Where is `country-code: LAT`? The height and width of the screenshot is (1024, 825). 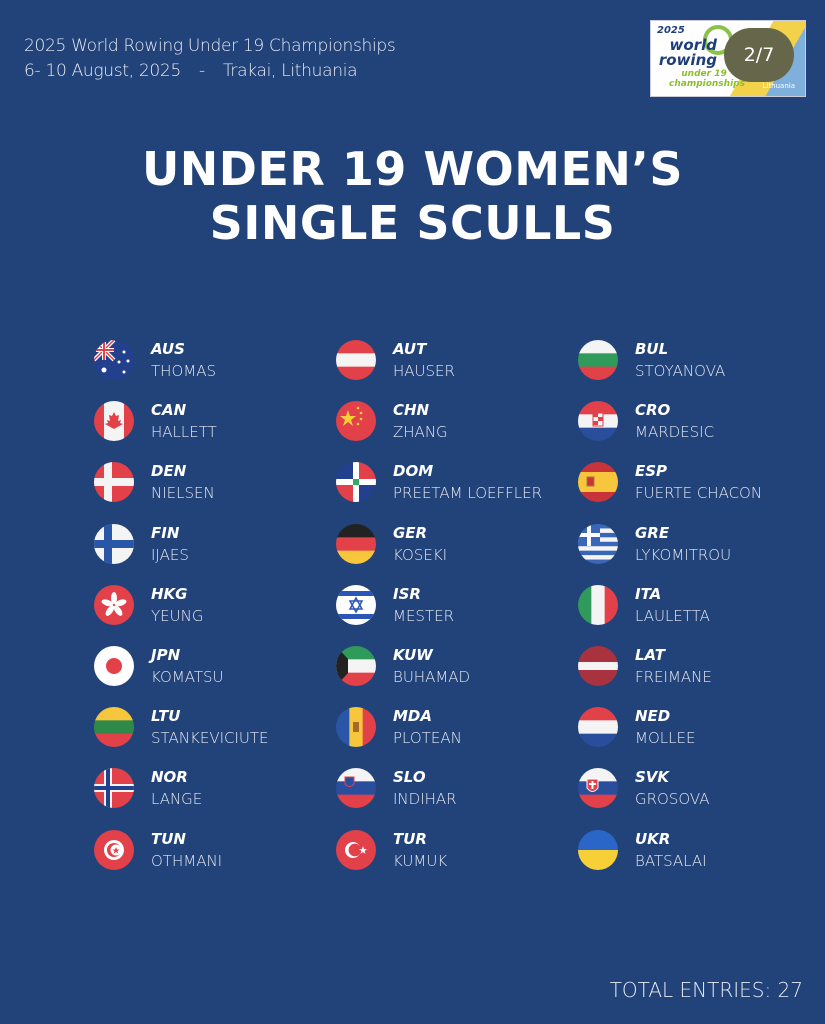 country-code: LAT is located at coordinates (650, 654).